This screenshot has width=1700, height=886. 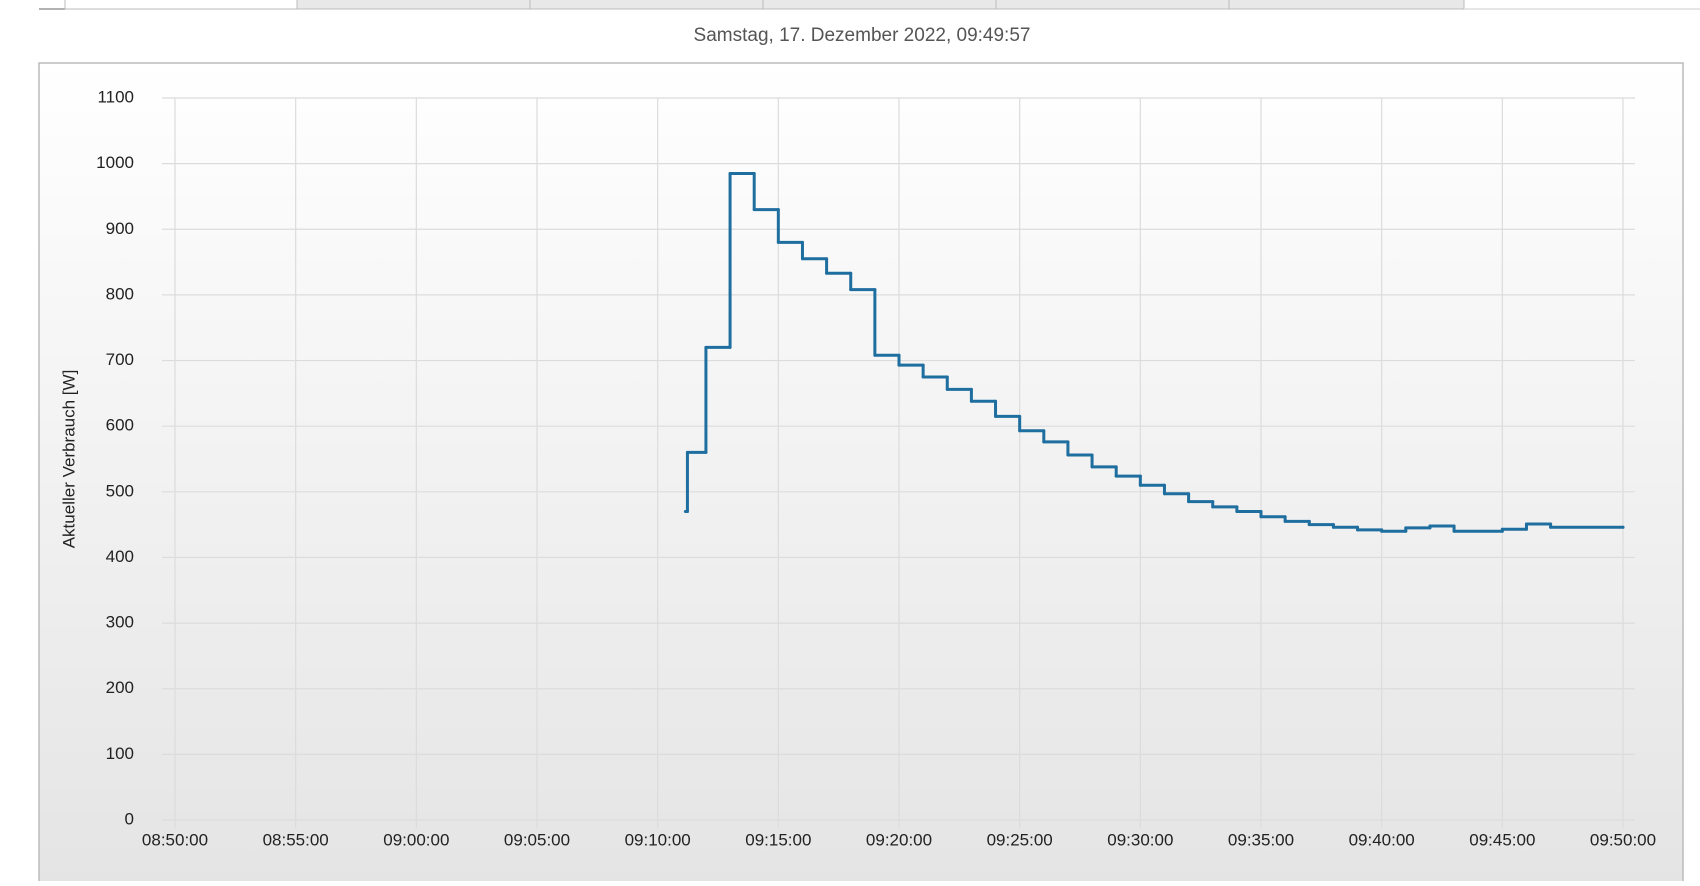 What do you see at coordinates (115, 162) in the screenshot?
I see `y-tick-label: 1000` at bounding box center [115, 162].